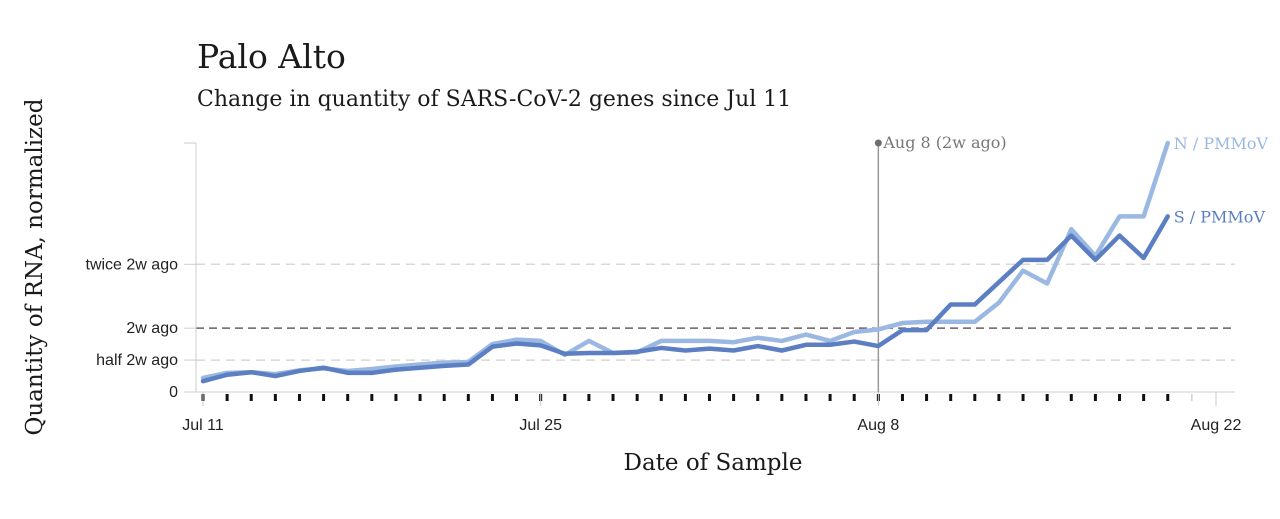 Image resolution: width=1280 pixels, height=519 pixels. Describe the element at coordinates (271, 56) in the screenshot. I see `chart-title: Palo Alto` at that location.